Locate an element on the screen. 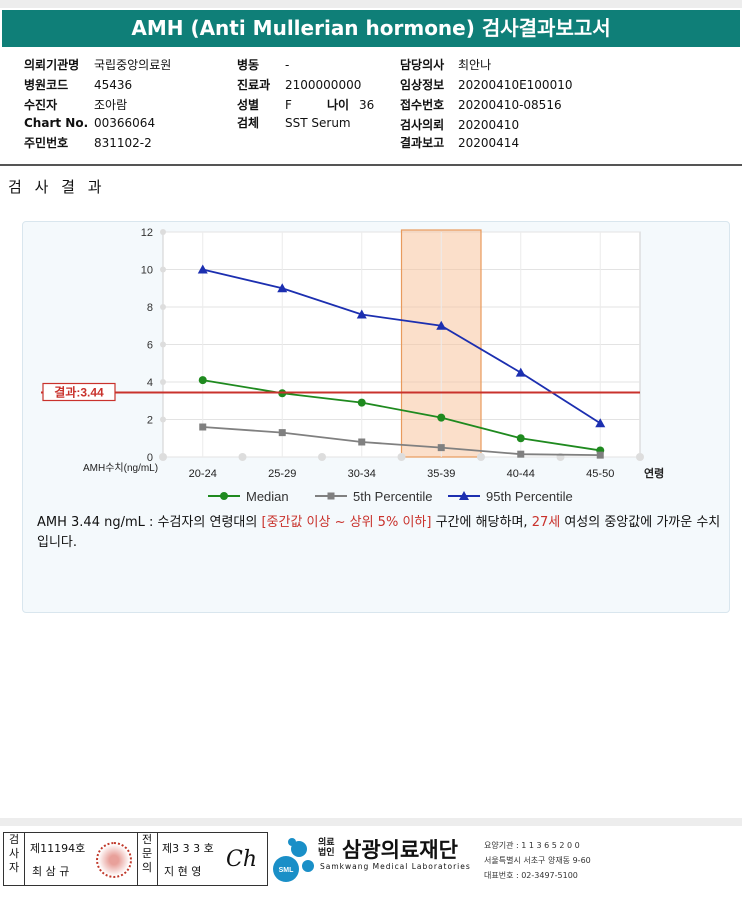 The height and width of the screenshot is (897, 742). info-value: 2100000000 is located at coordinates (323, 85).